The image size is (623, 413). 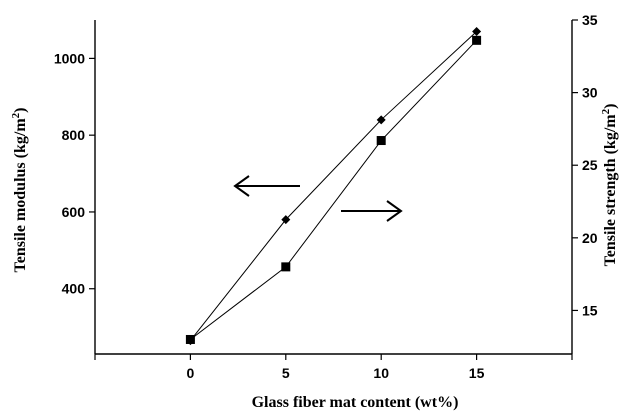 What do you see at coordinates (191, 373) in the screenshot?
I see `x-tick-label: 0` at bounding box center [191, 373].